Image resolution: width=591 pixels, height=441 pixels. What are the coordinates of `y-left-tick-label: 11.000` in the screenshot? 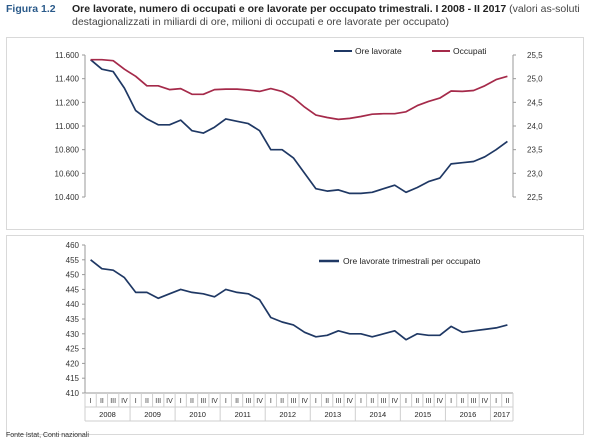 It's located at (67, 126).